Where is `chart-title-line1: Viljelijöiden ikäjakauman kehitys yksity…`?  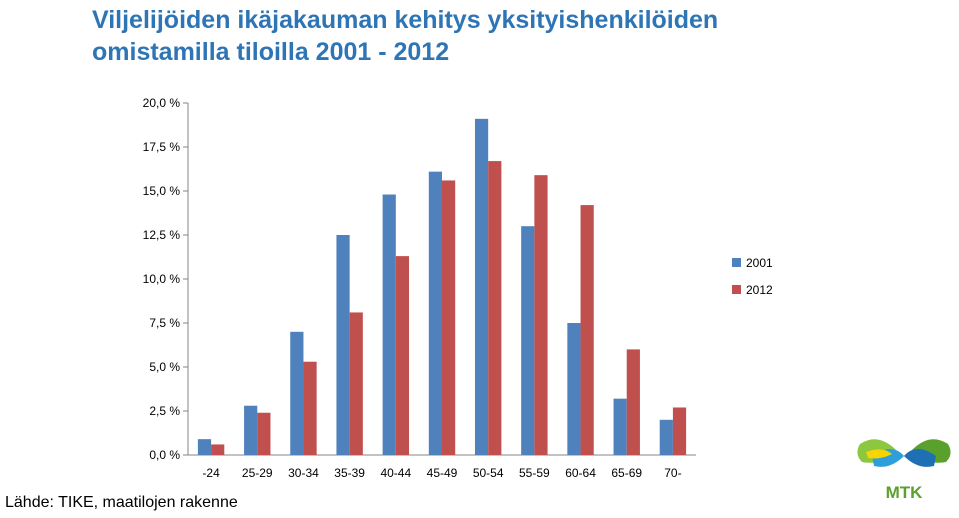 chart-title-line1: Viljelijöiden ikäjakauman kehitys yksity… is located at coordinates (405, 20).